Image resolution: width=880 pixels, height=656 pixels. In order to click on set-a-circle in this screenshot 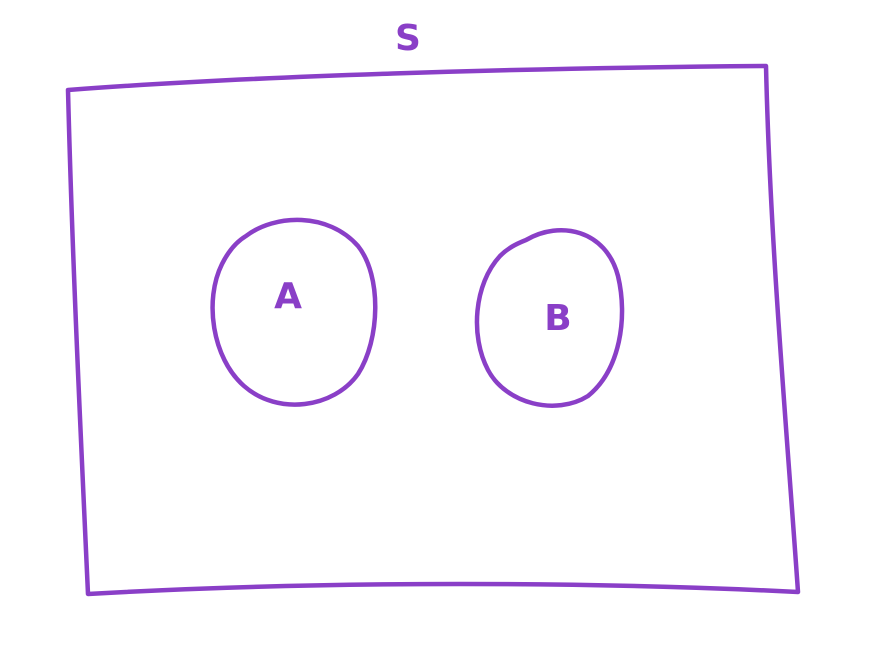, I will do `click(294, 312)`.